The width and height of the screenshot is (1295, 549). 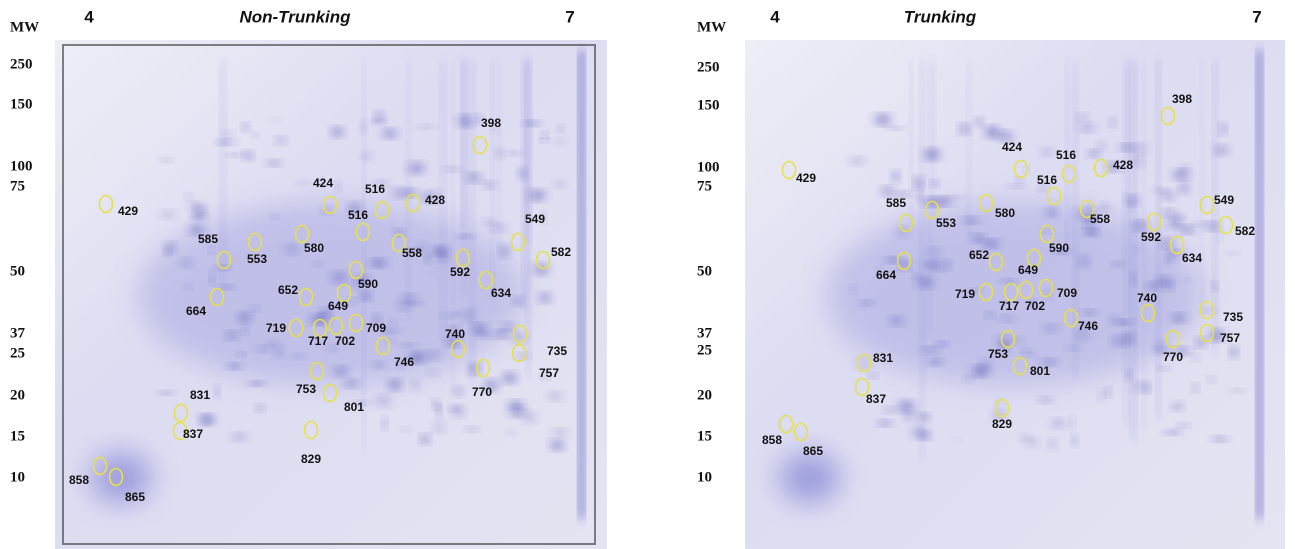 I want to click on ph-low: 4, so click(x=775, y=16).